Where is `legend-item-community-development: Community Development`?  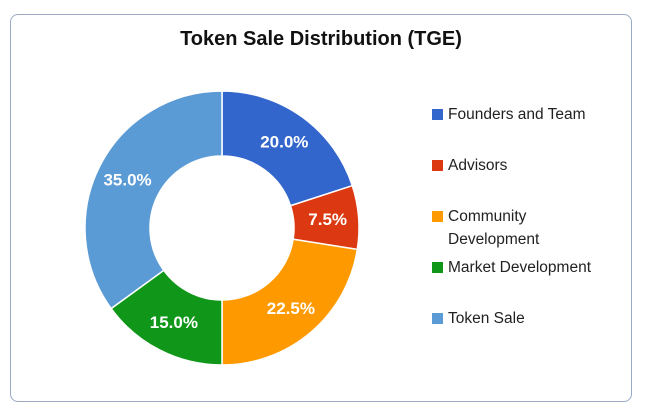 legend-item-community-development: Community Development is located at coordinates (495, 229).